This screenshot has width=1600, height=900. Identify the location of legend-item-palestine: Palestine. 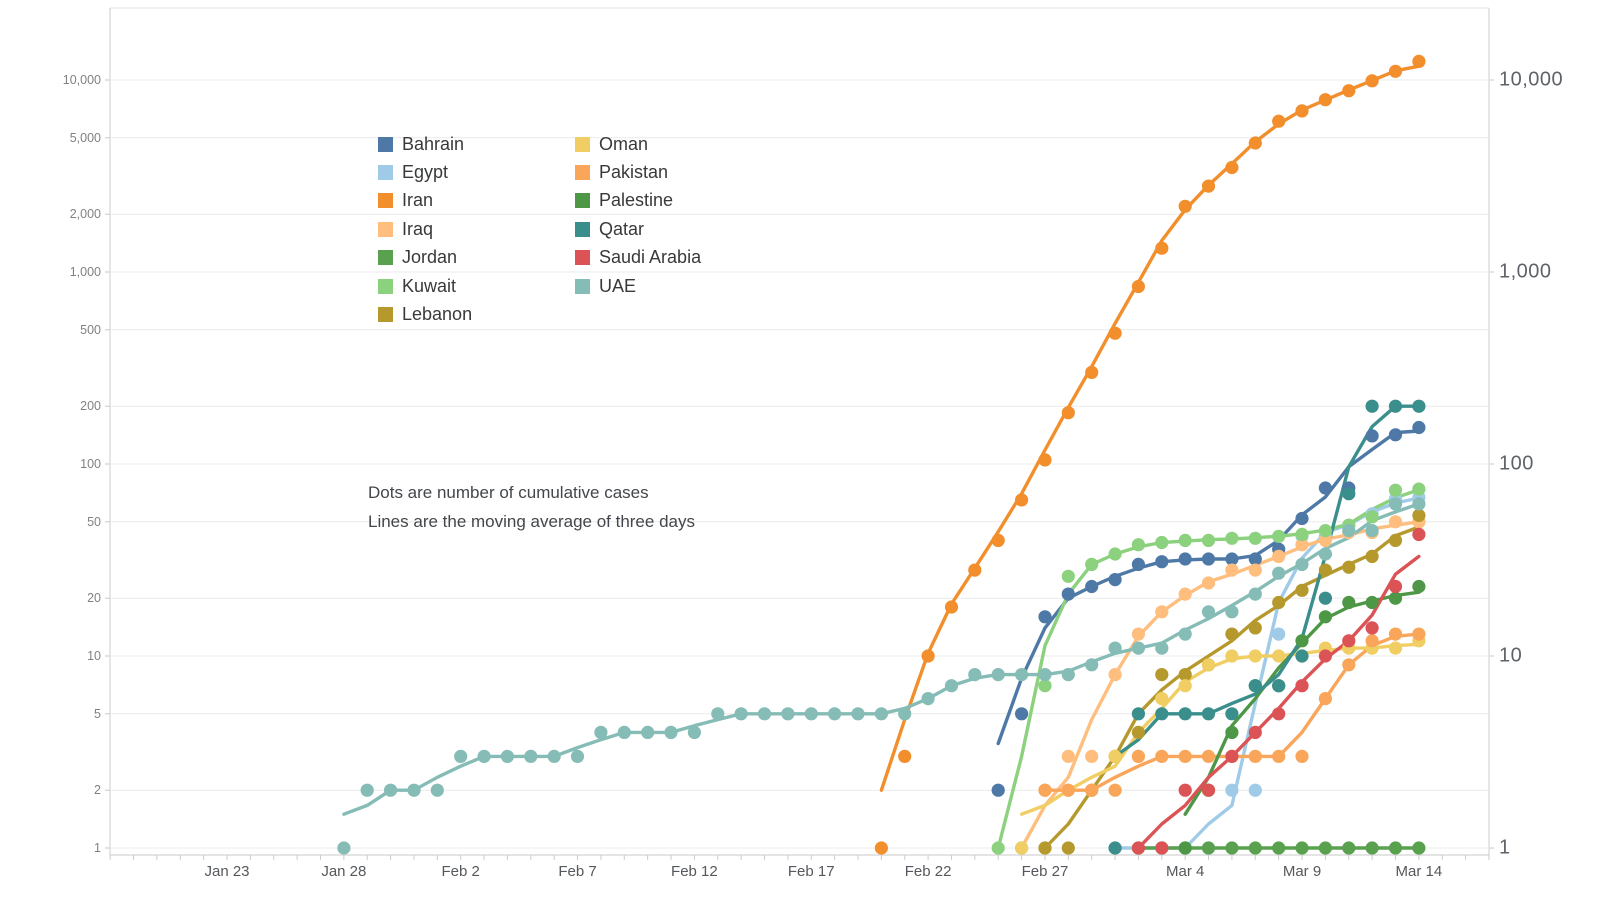
(624, 201).